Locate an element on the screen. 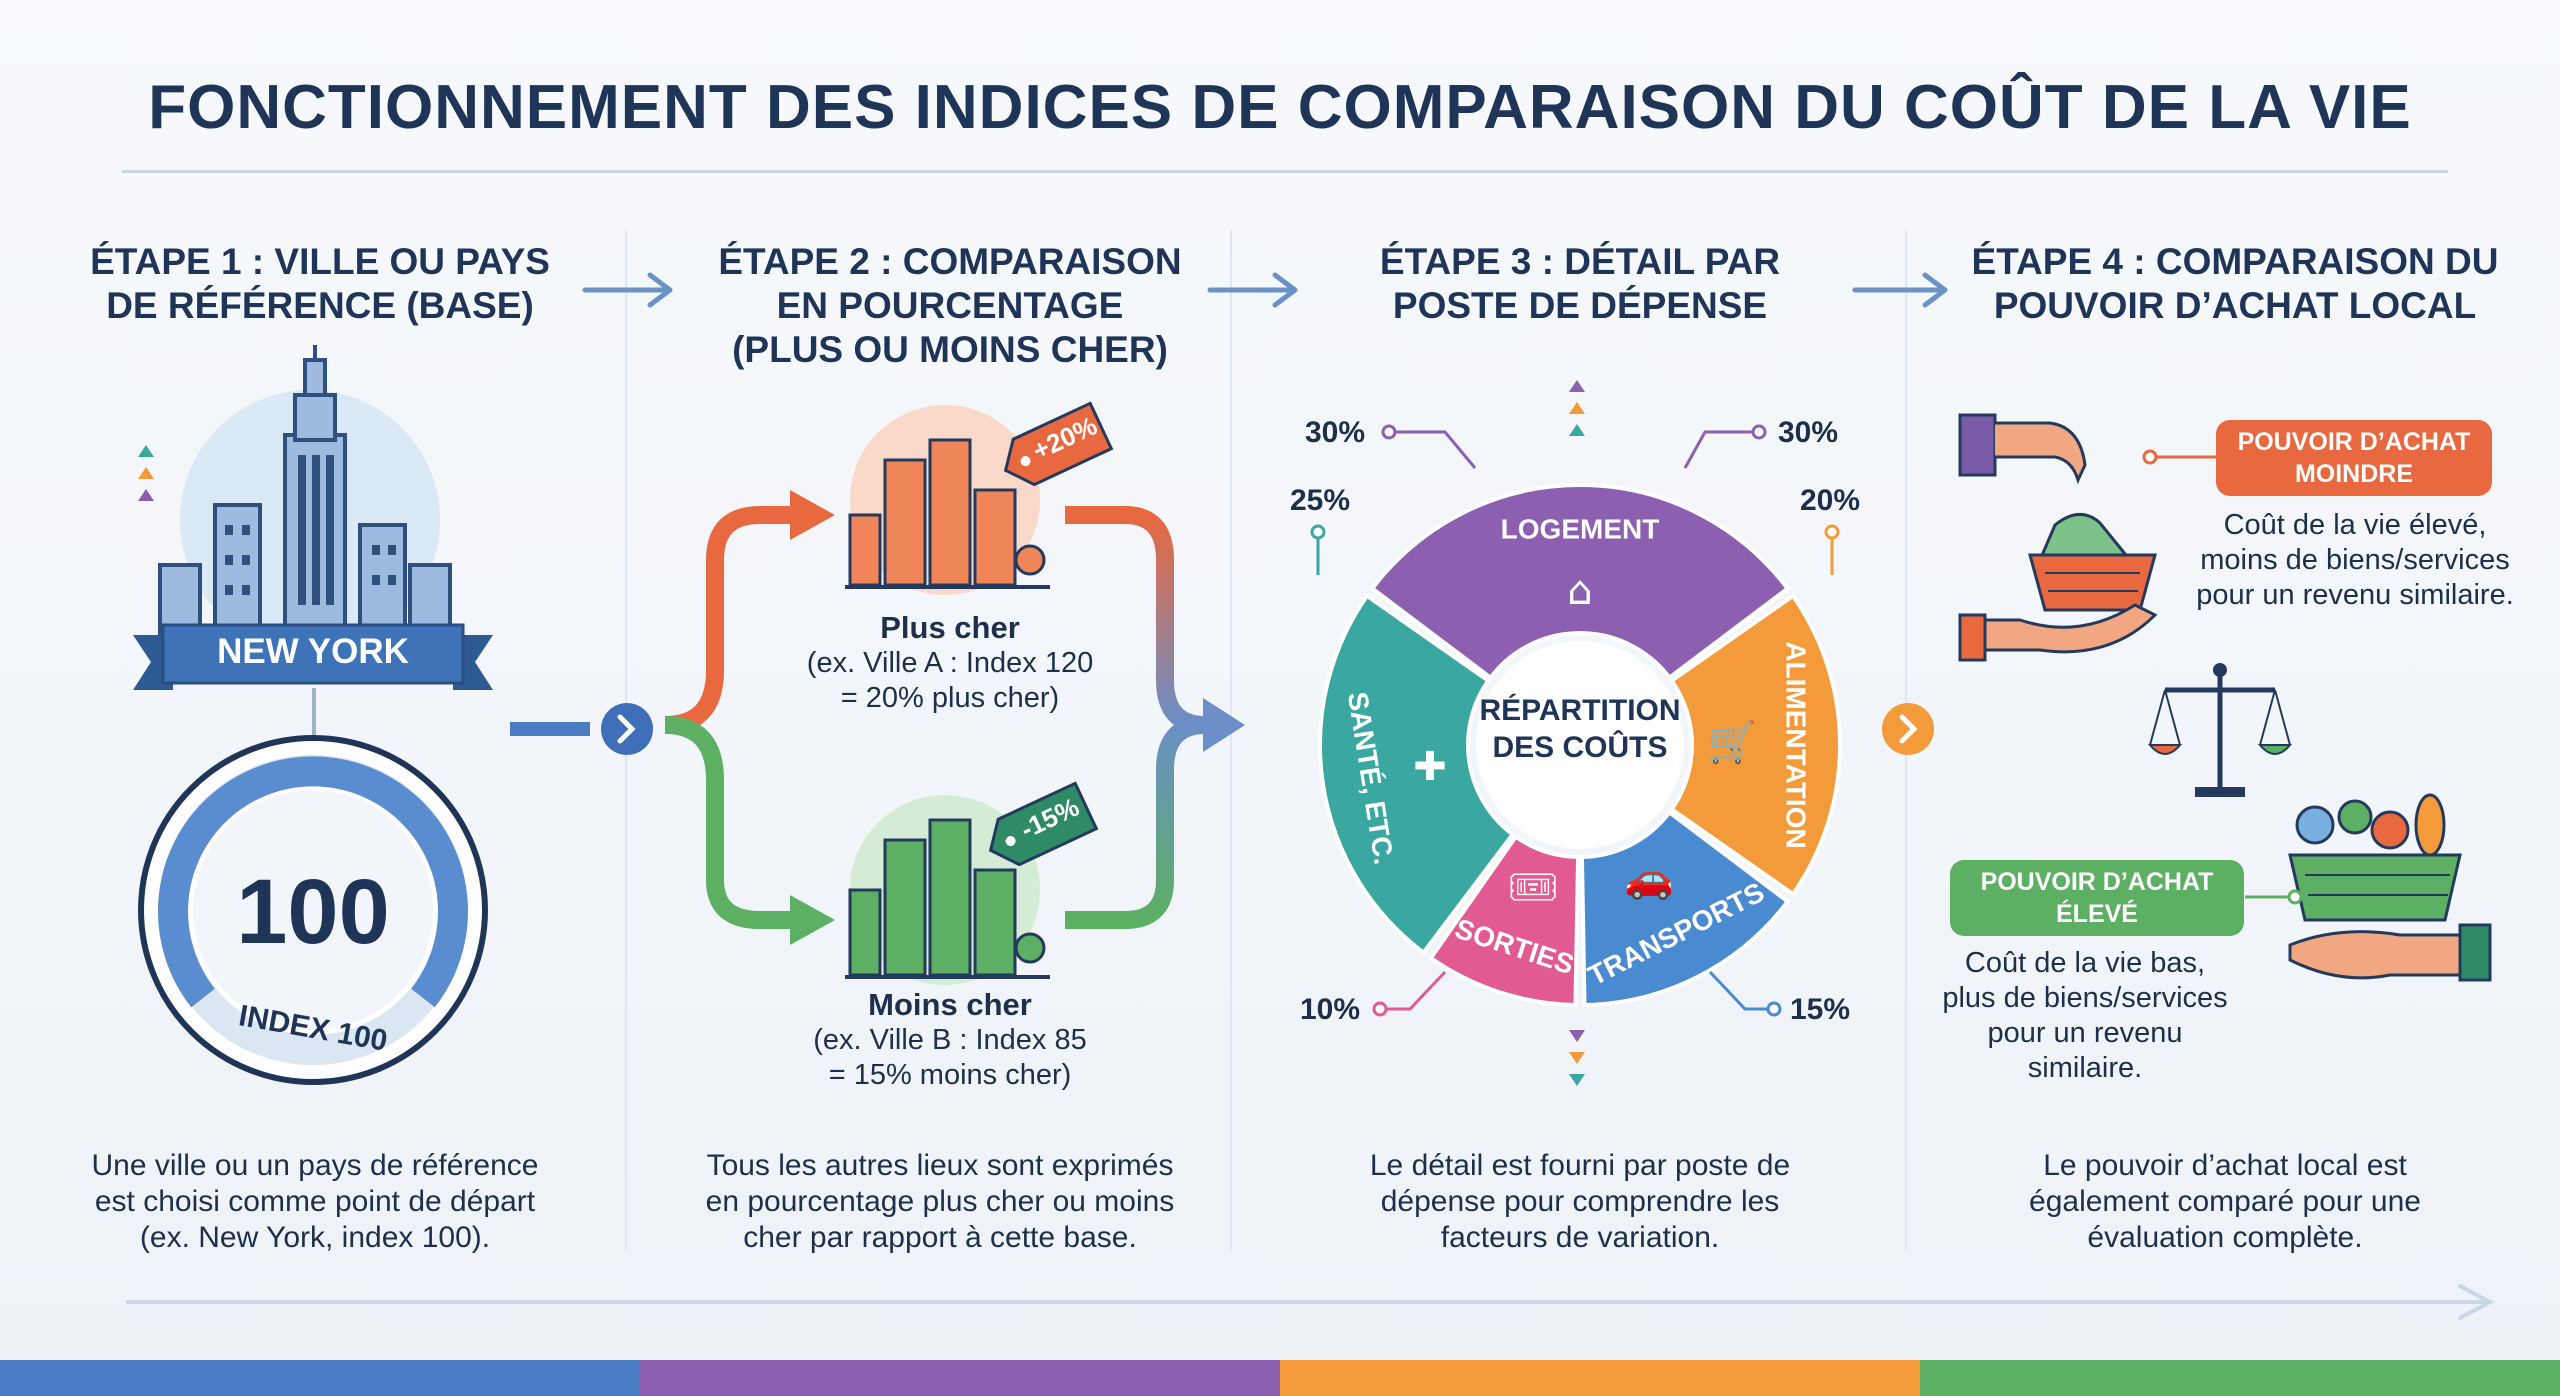 This screenshot has height=1396, width=2560. hand-basket-icon is located at coordinates (2058, 537).